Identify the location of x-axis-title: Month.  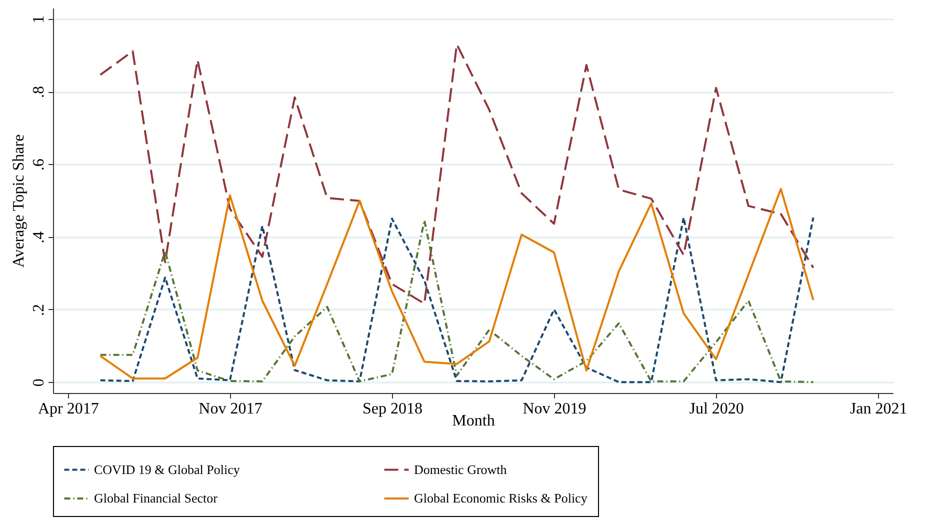
(473, 421).